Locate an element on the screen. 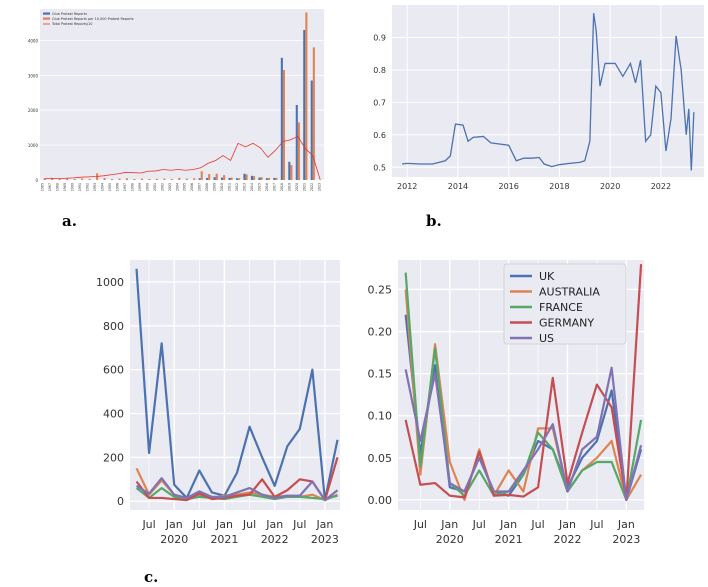 This screenshot has height=587, width=708. y-tick-label: 3000 is located at coordinates (33, 75).